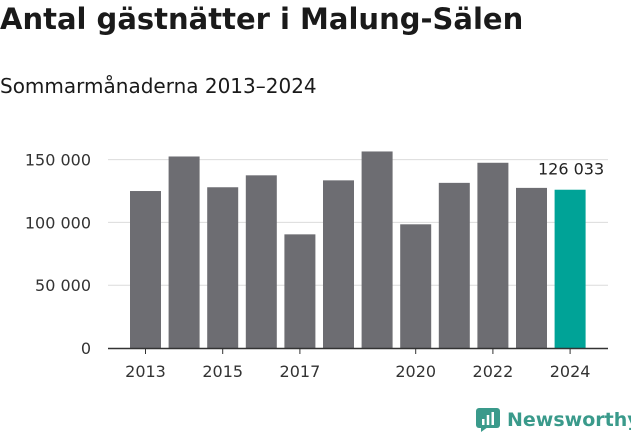 The height and width of the screenshot is (439, 631). Describe the element at coordinates (63, 285) in the screenshot. I see `y-tick-label: 50 000` at that location.